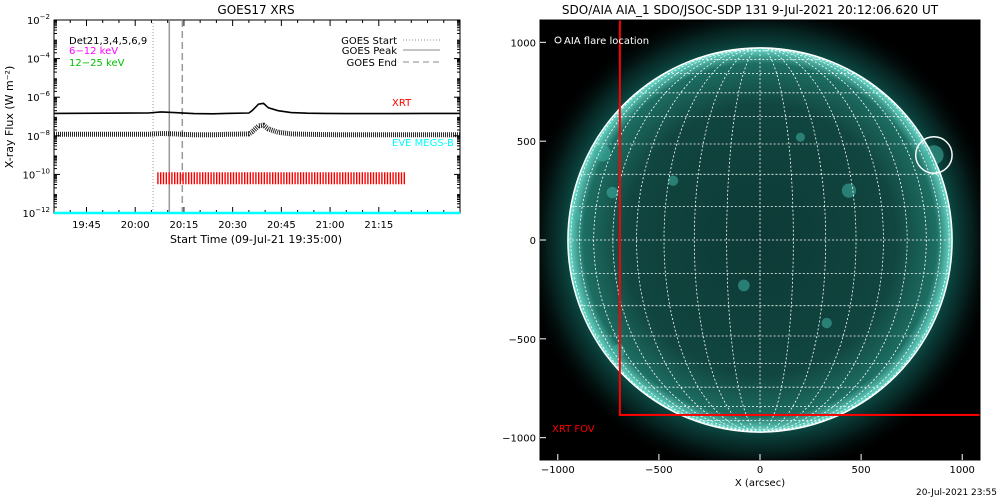 Image resolution: width=1000 pixels, height=500 pixels. What do you see at coordinates (255, 10) in the screenshot?
I see `goes-chart-title: GOES17 XRS` at bounding box center [255, 10].